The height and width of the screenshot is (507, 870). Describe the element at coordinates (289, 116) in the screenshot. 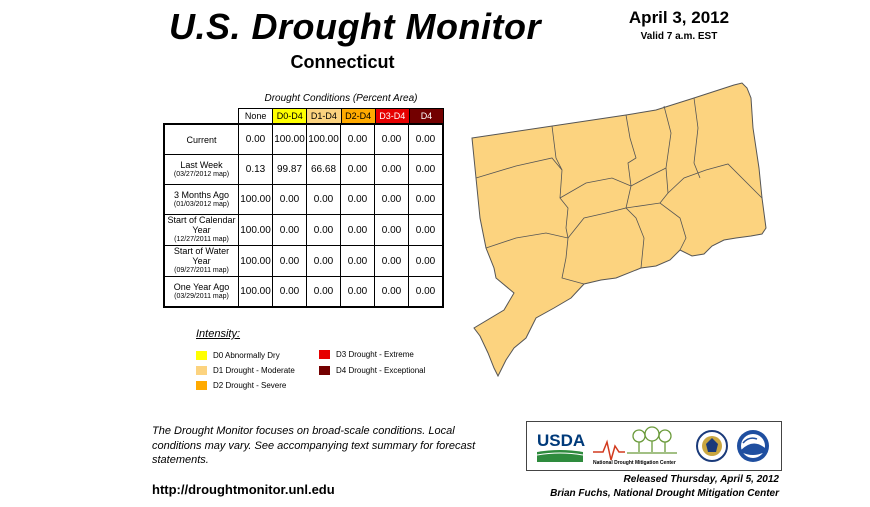

I see `category-header-cell: D0-D4` at that location.